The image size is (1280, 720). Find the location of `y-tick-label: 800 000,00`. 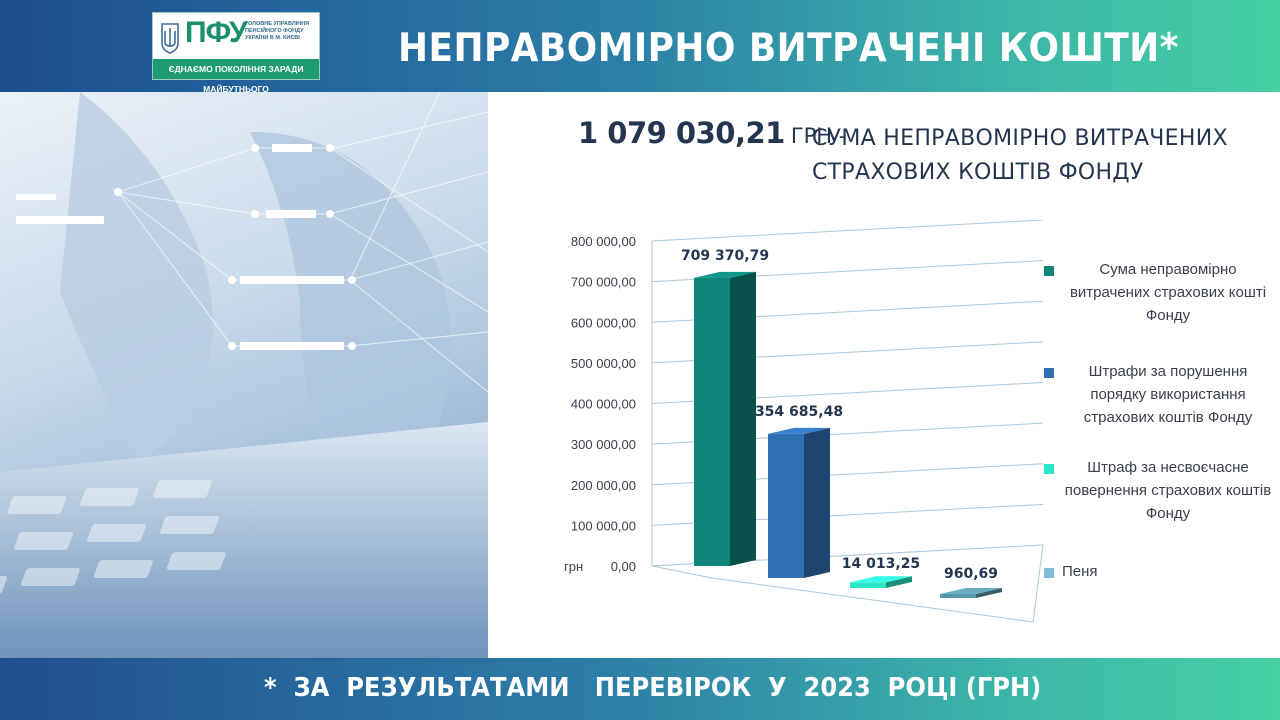

y-tick-label: 800 000,00 is located at coordinates (603, 241).